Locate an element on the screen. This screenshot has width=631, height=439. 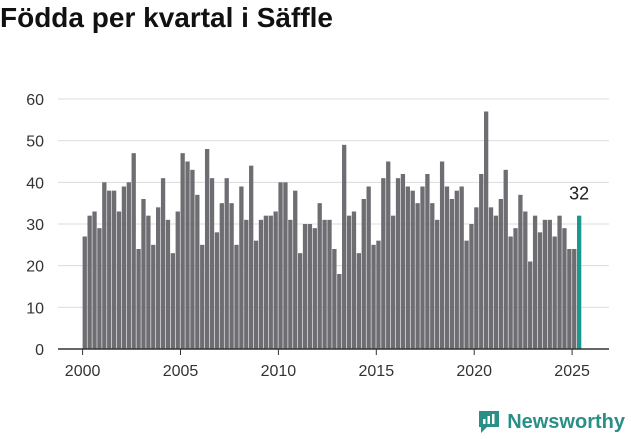
x-tick-label: 2010 is located at coordinates (279, 371).